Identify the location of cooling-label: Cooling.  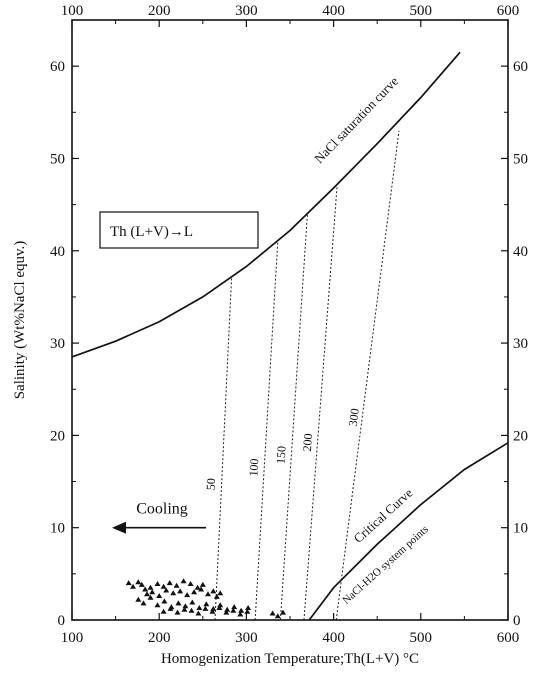
(162, 509).